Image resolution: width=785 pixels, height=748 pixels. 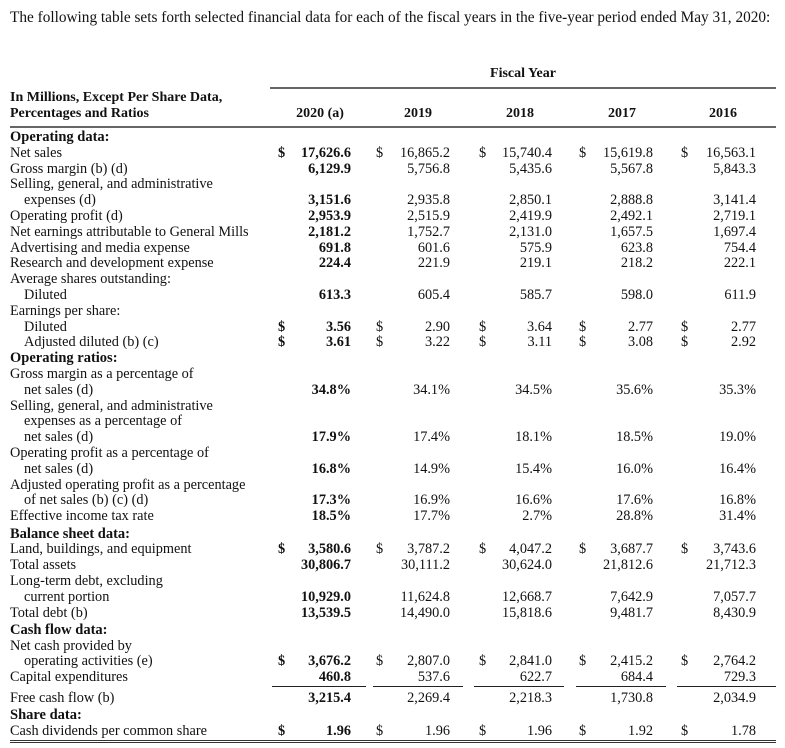 I want to click on year-header-2016: 2016, so click(x=723, y=113).